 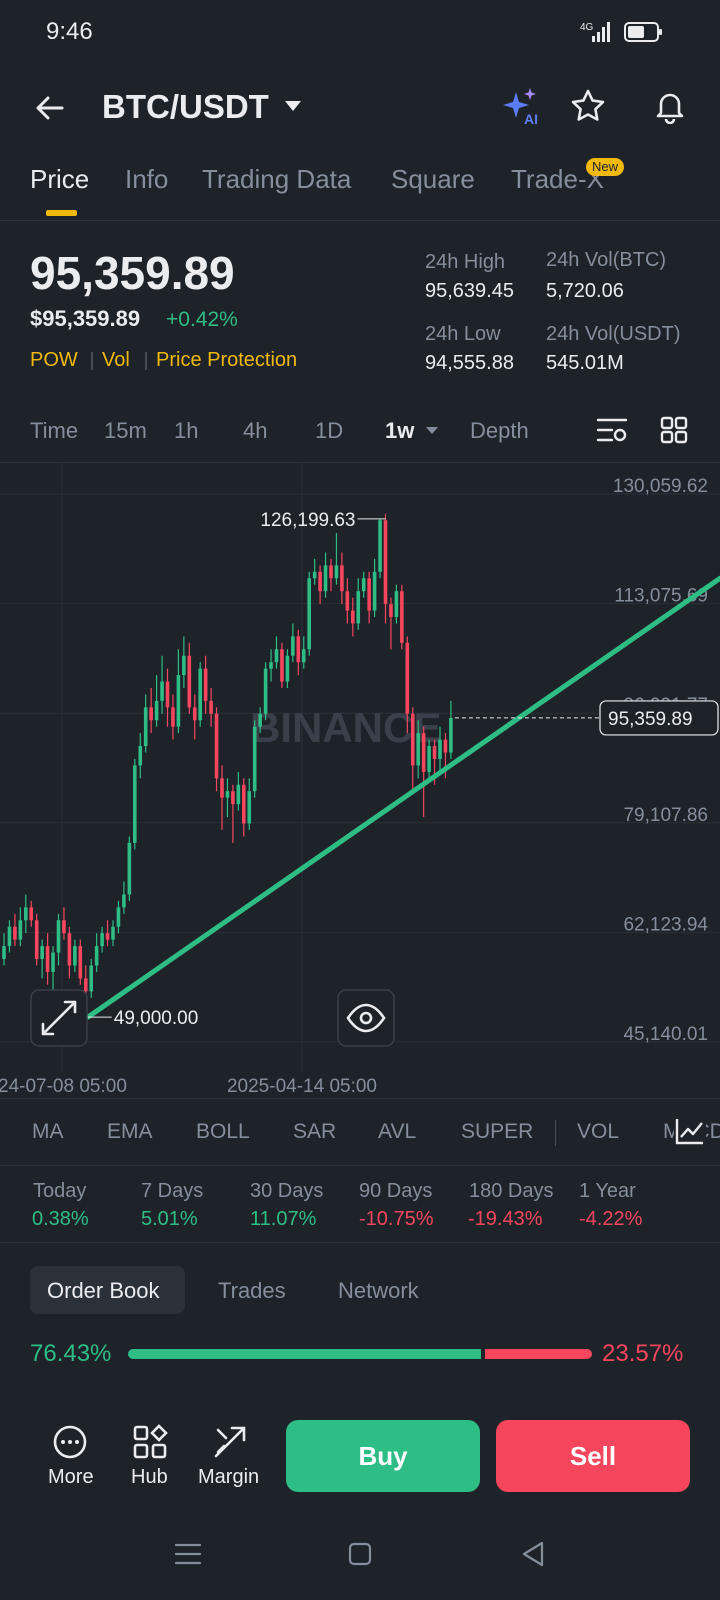 I want to click on pair-title: BTC/USDT, so click(x=185, y=106).